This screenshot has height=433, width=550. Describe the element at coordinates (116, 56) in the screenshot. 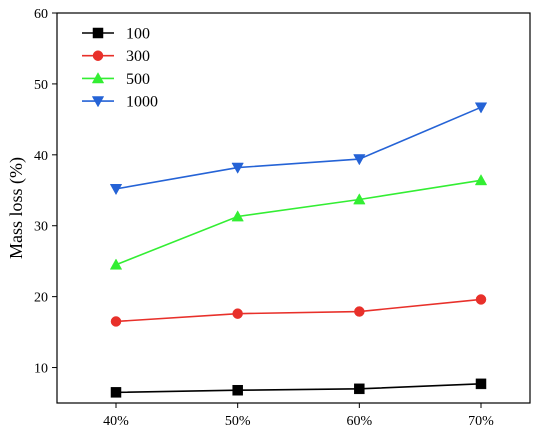

I see `legend-item: 300` at that location.